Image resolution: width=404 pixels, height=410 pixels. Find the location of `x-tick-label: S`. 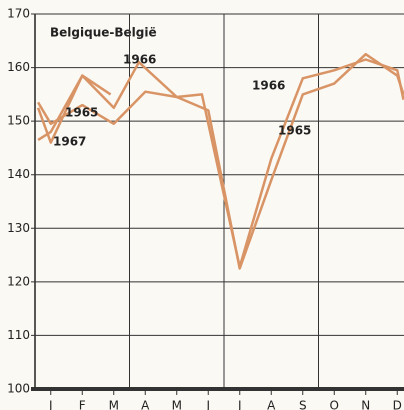

x-tick-label: S is located at coordinates (303, 404).